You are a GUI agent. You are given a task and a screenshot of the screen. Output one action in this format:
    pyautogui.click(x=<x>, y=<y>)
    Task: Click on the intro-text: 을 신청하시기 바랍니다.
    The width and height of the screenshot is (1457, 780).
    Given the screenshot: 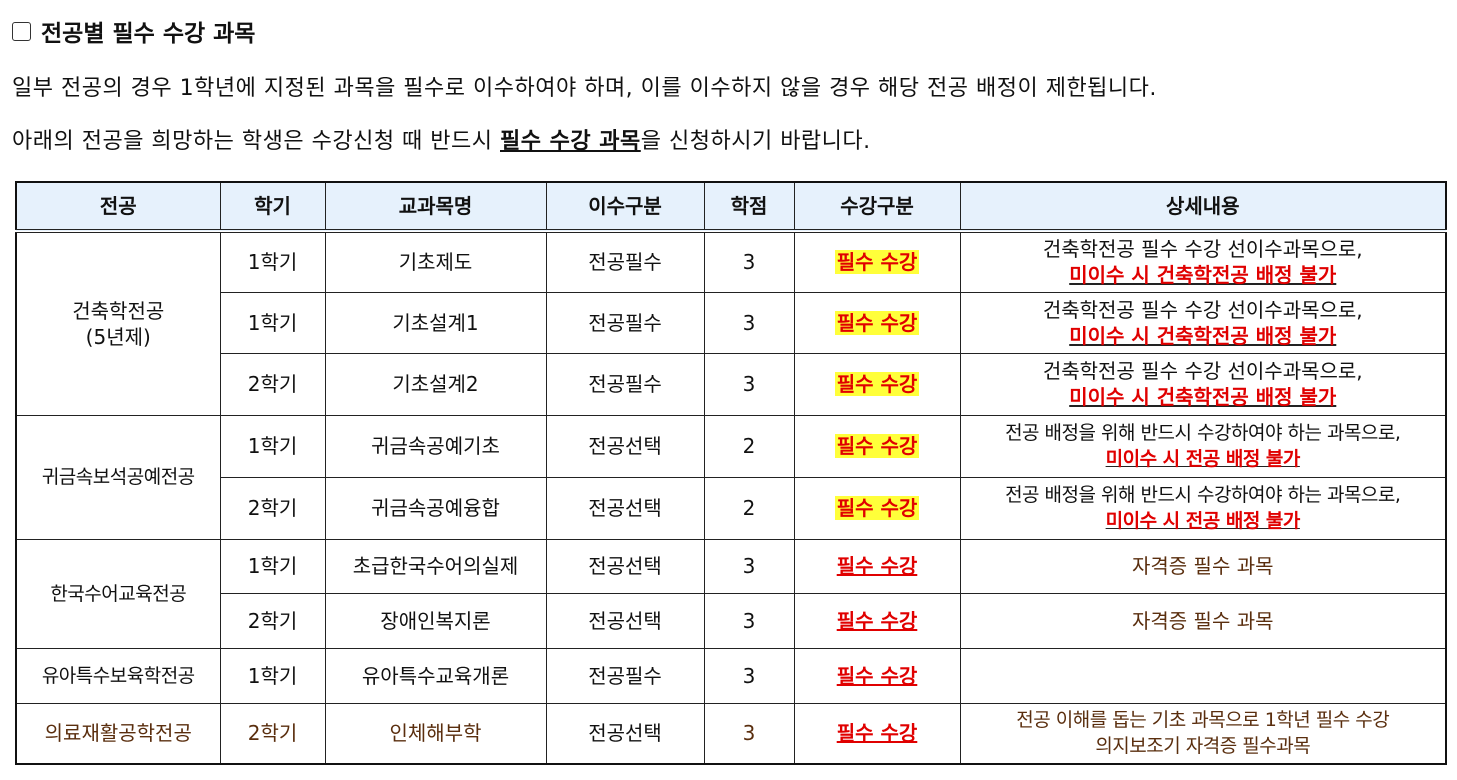 What is the action you would take?
    pyautogui.click(x=755, y=141)
    